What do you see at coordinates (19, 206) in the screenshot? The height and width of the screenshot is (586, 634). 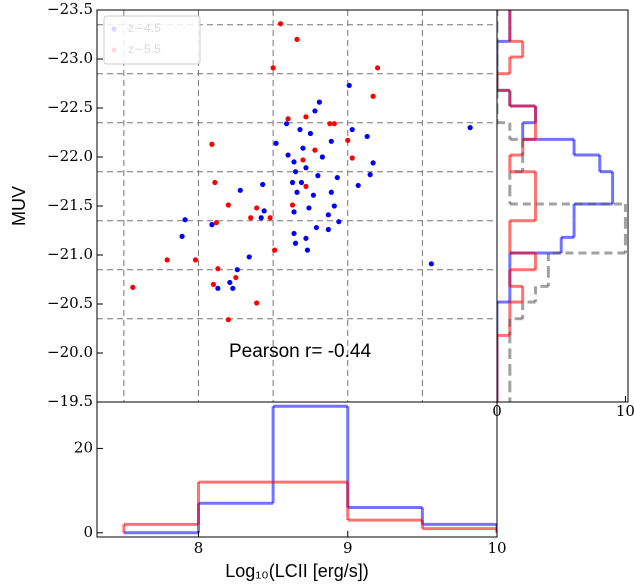 I see `y-axis-label: MUV` at bounding box center [19, 206].